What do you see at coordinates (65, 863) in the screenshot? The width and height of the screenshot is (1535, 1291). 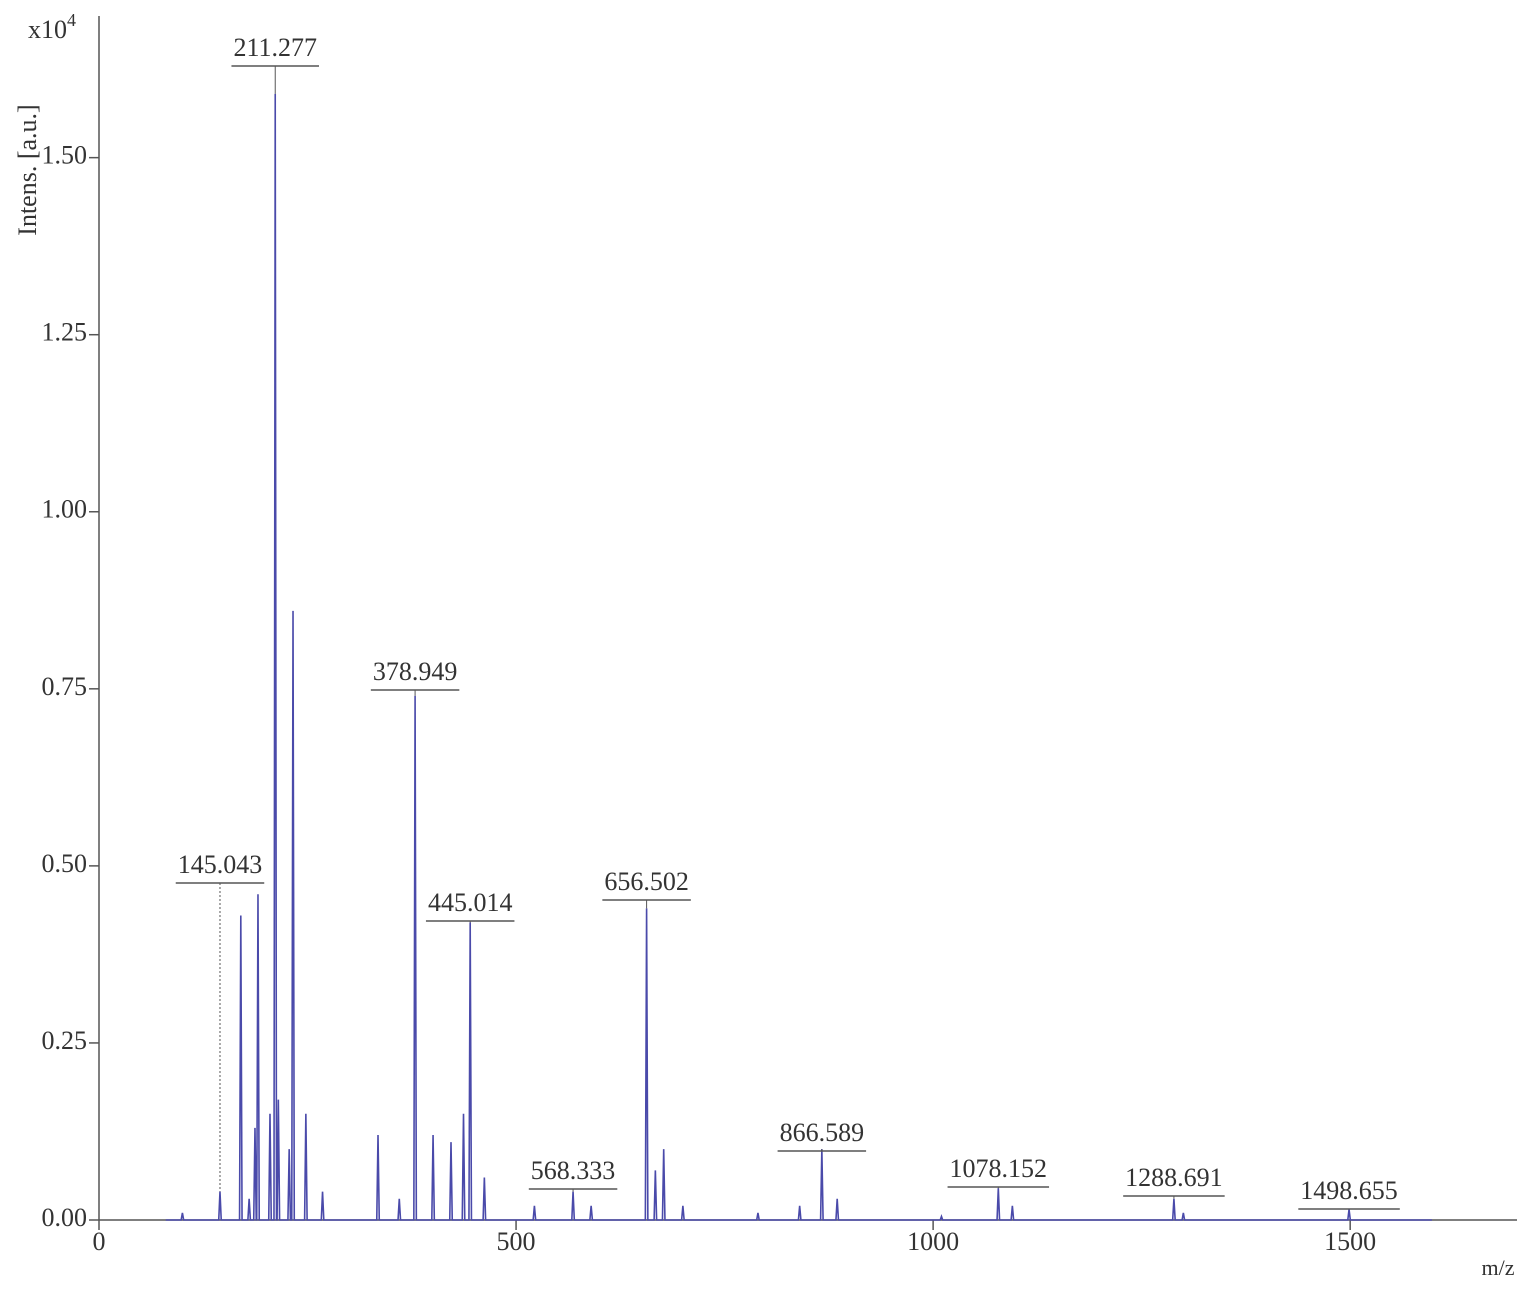 I see `y-tick-label: 0.50` at bounding box center [65, 863].